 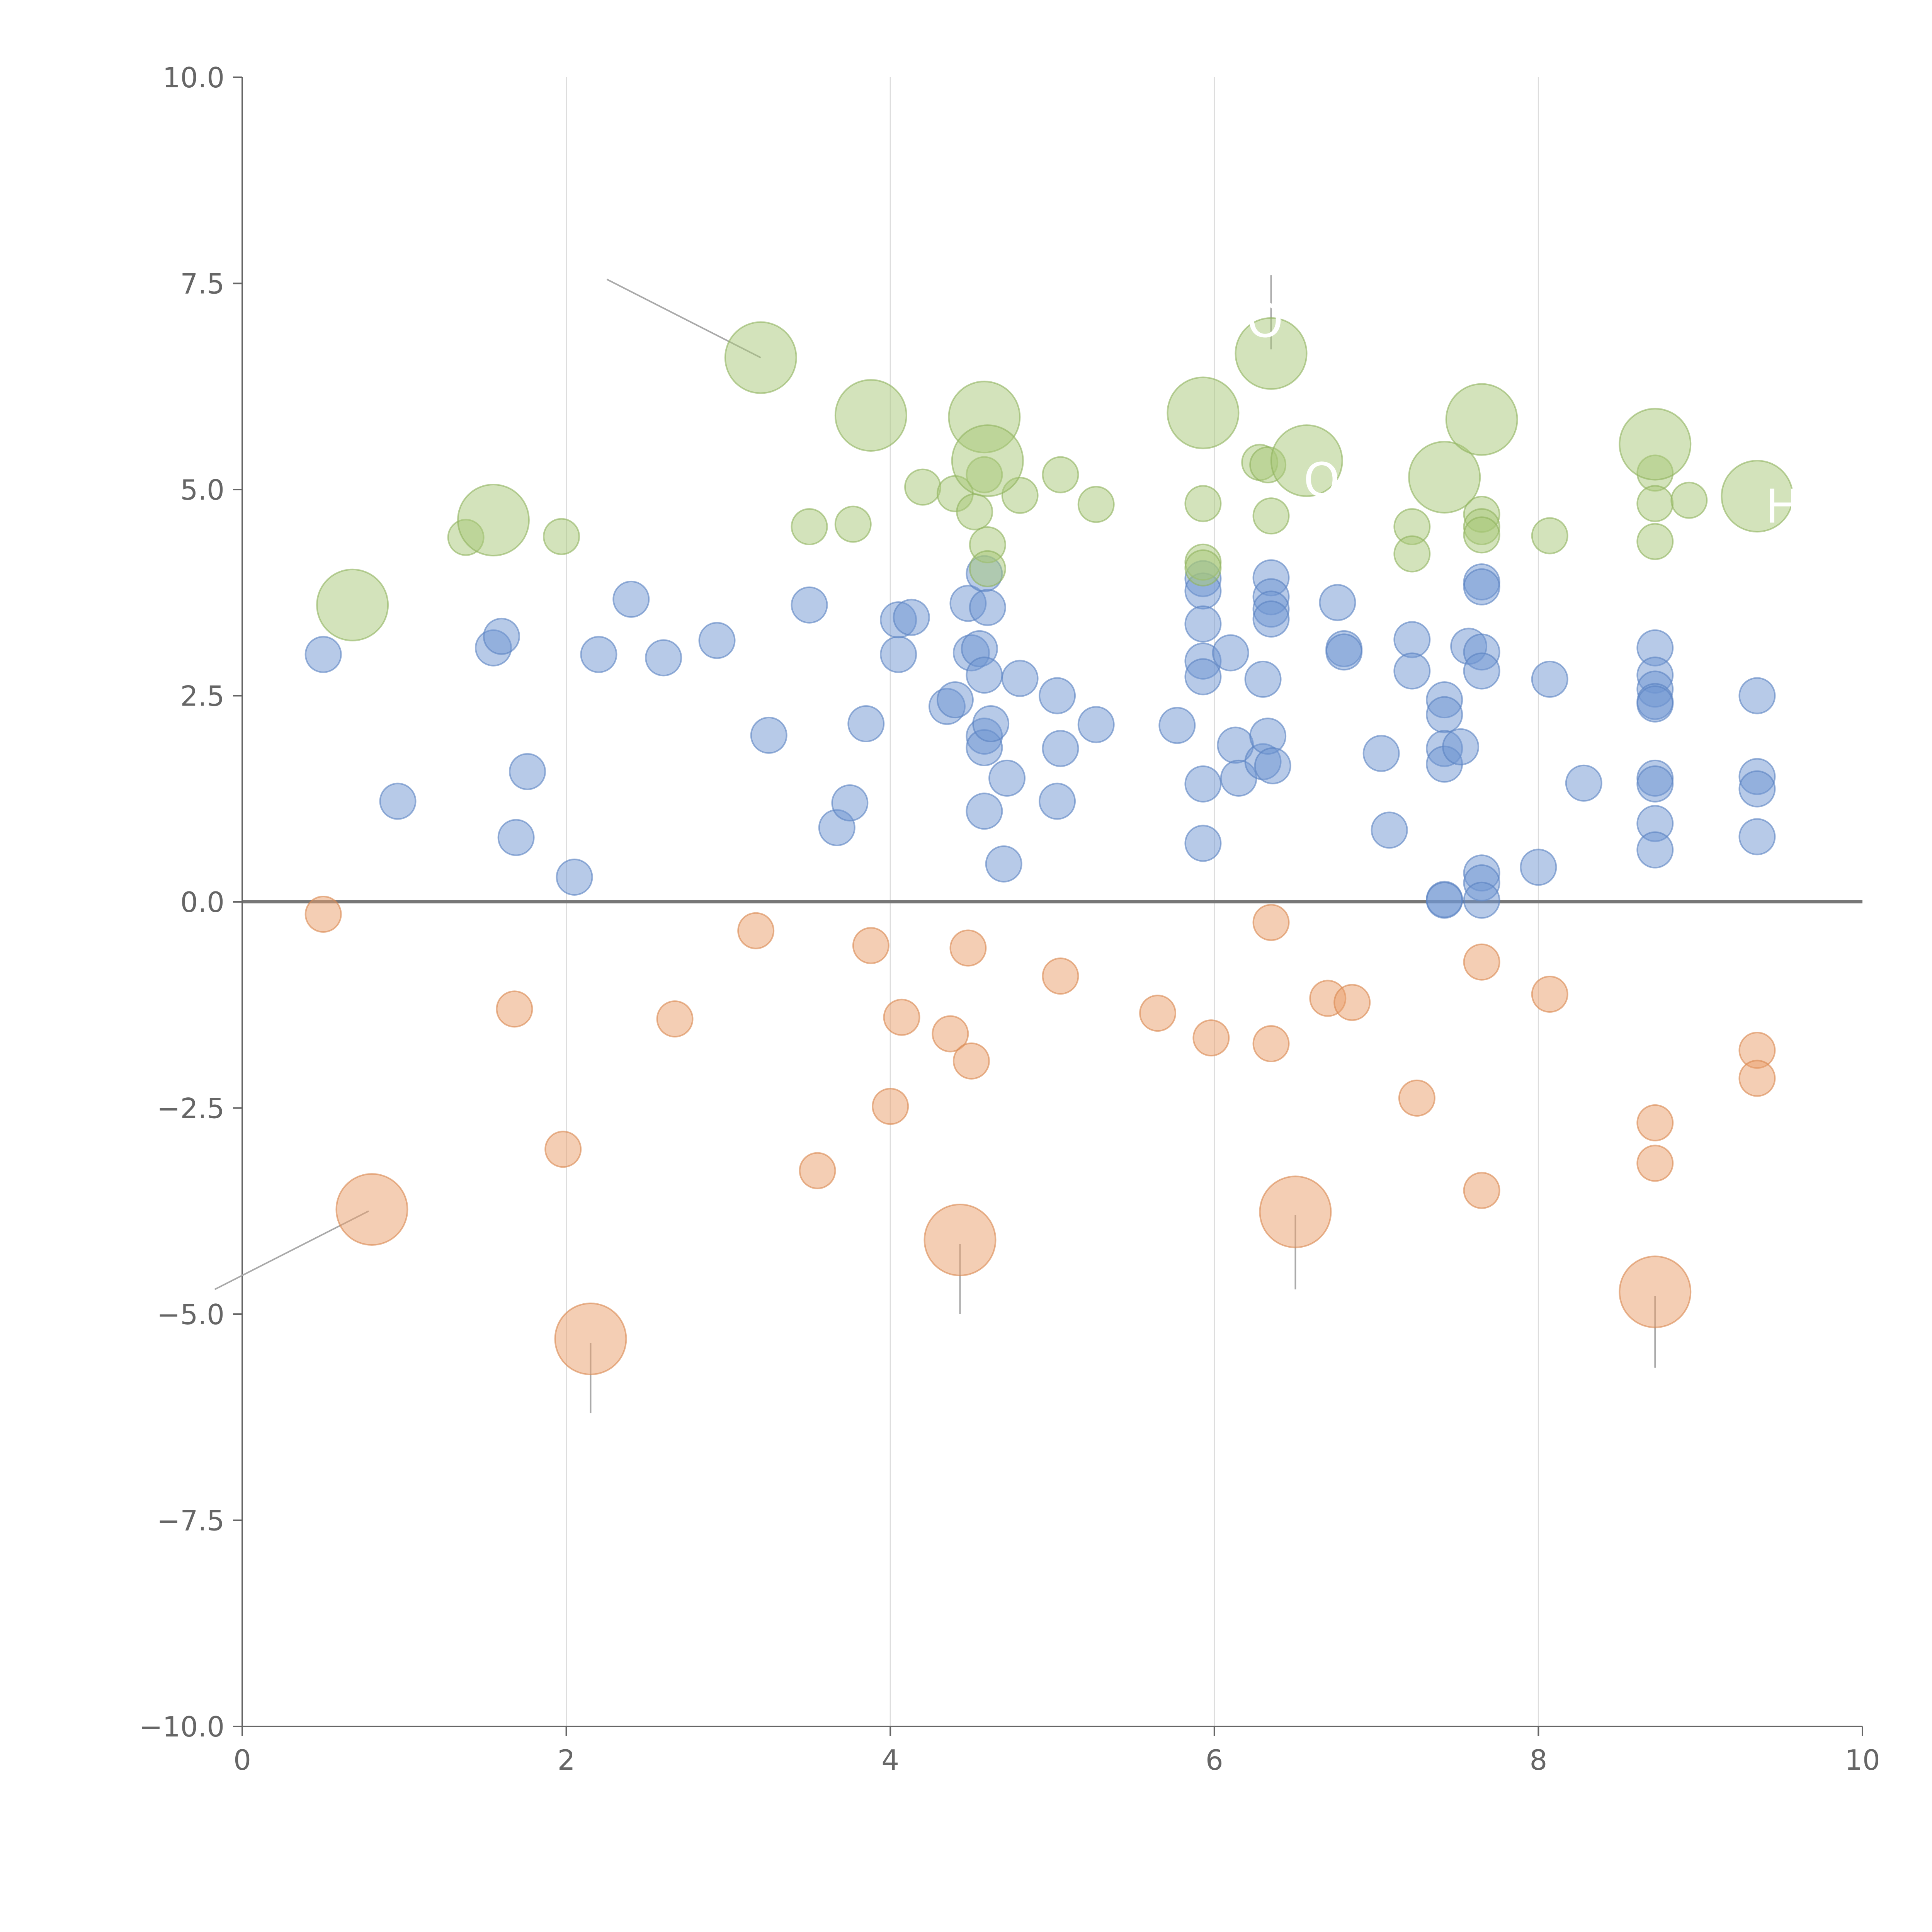 What do you see at coordinates (242, 1760) in the screenshot?
I see `x-tick-label-0: 0` at bounding box center [242, 1760].